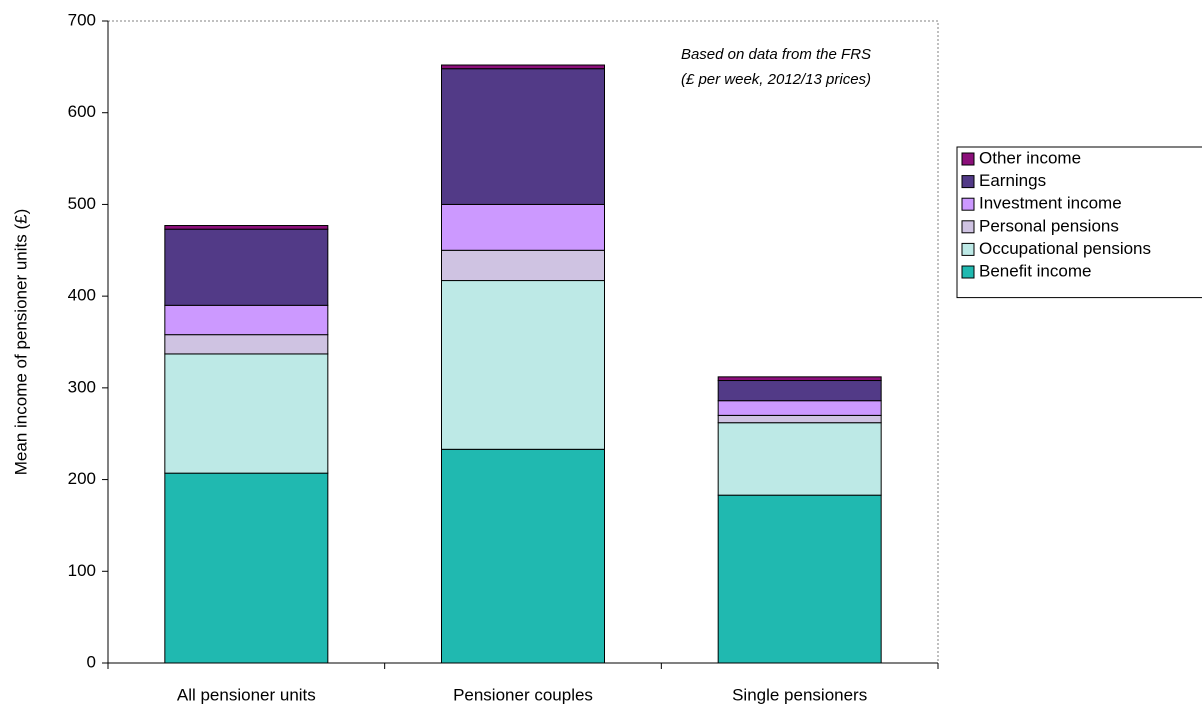  I want to click on y-tick-label: 600, so click(82, 111).